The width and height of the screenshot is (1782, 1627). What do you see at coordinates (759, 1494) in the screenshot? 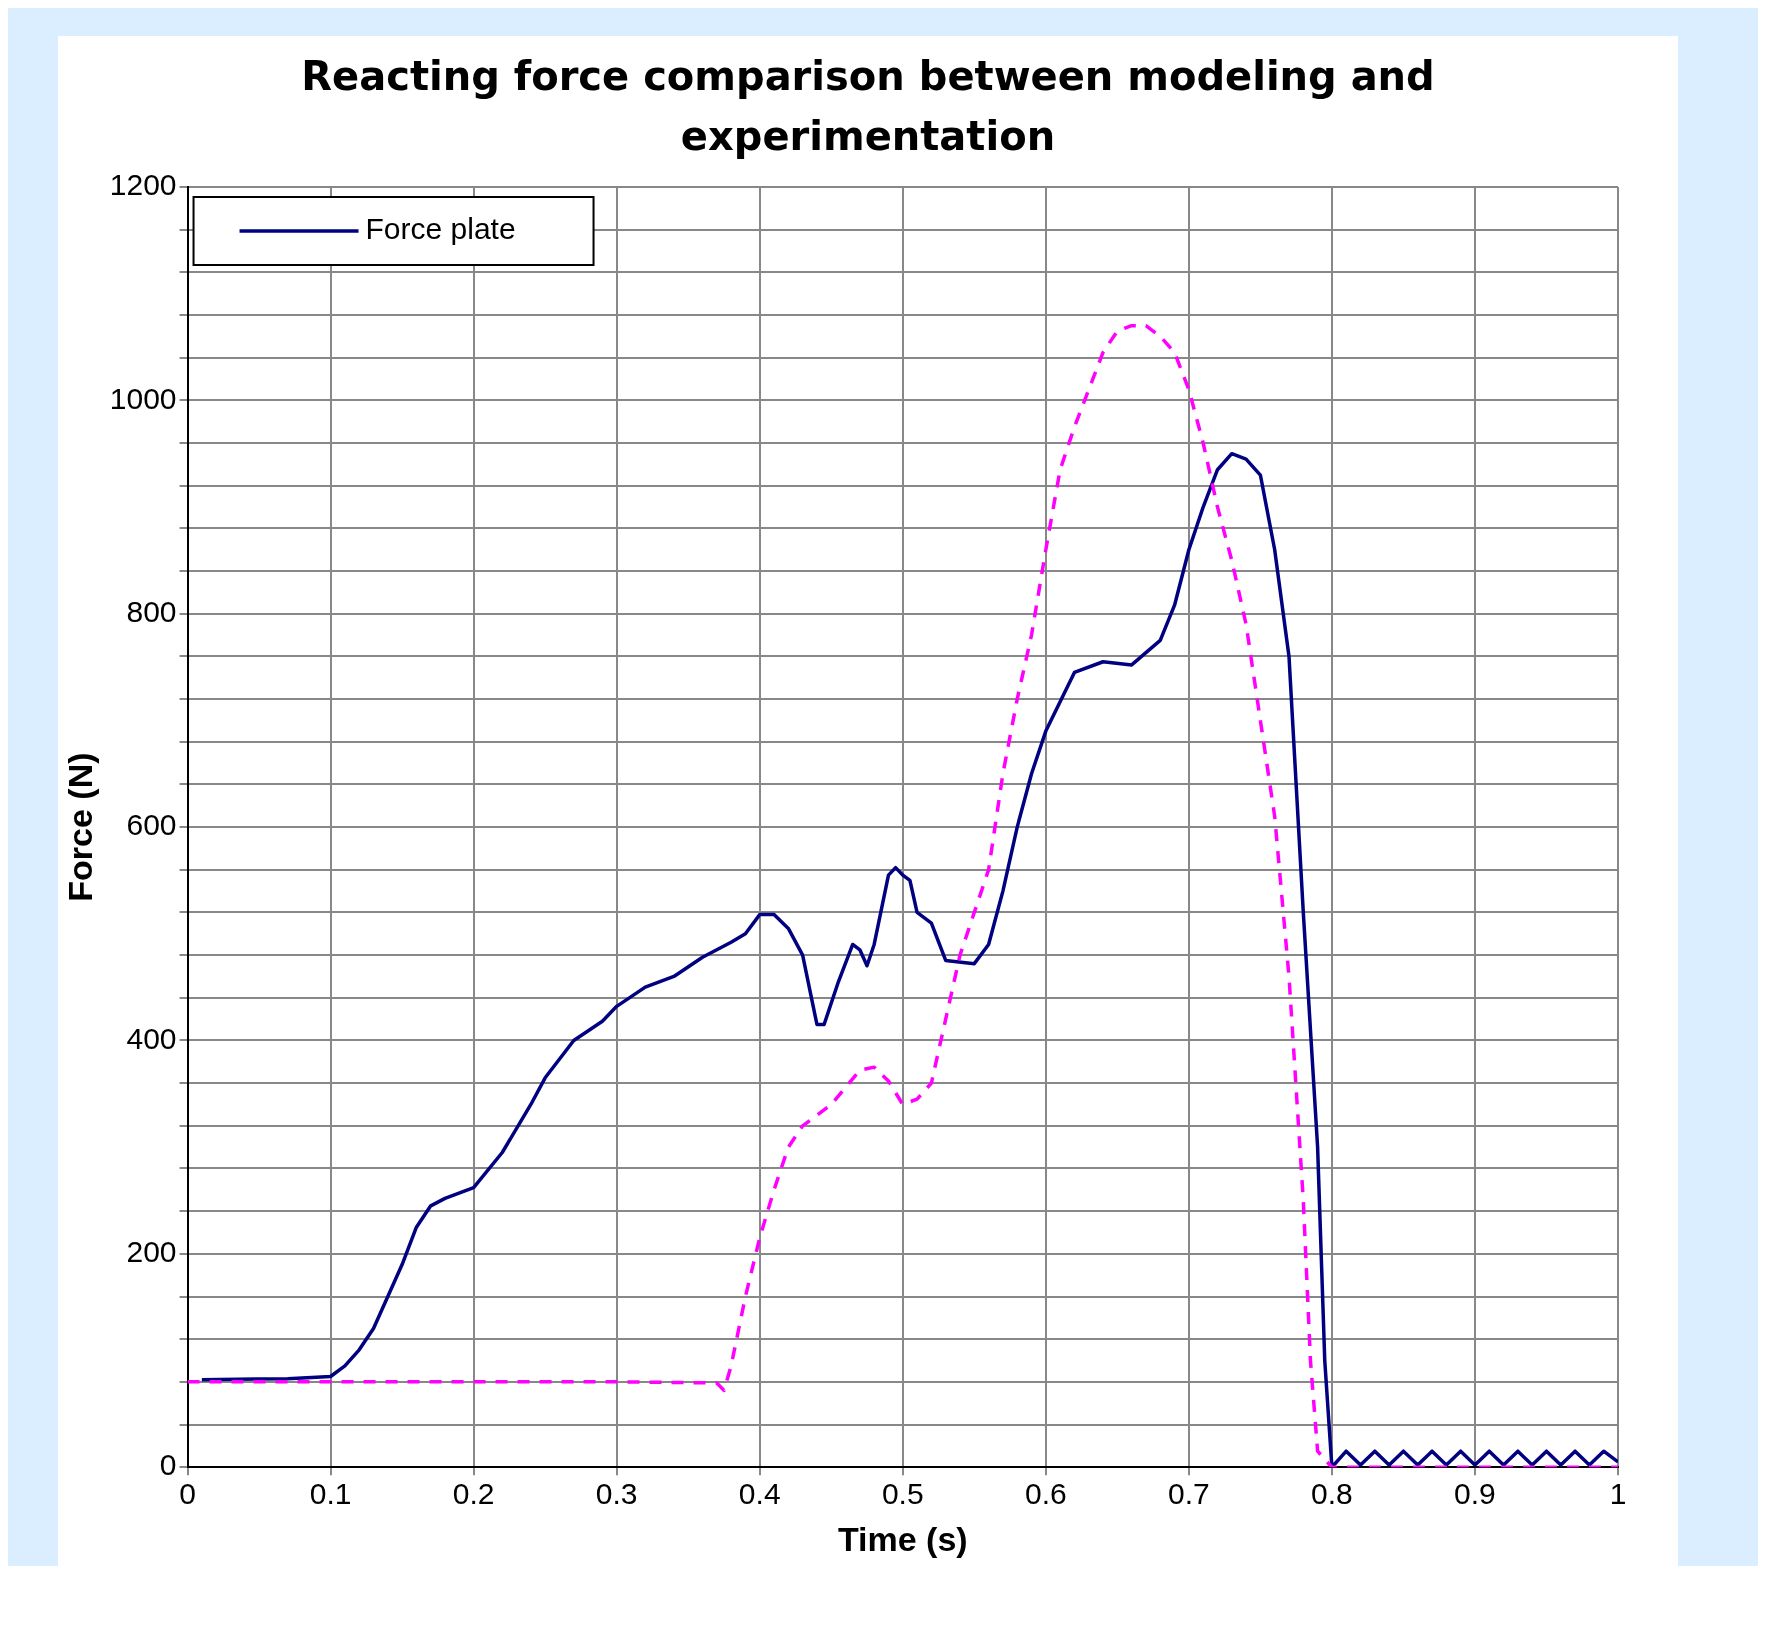
I see `x-tick-label: 0.4` at bounding box center [759, 1494].